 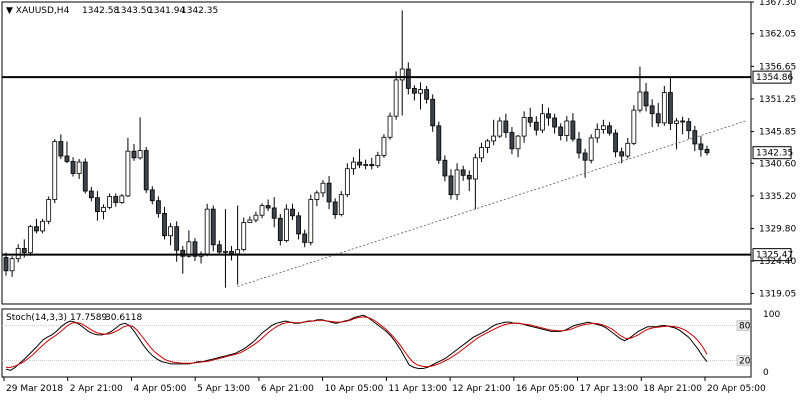 I want to click on level-label-text: 1354.86, so click(x=774, y=78).